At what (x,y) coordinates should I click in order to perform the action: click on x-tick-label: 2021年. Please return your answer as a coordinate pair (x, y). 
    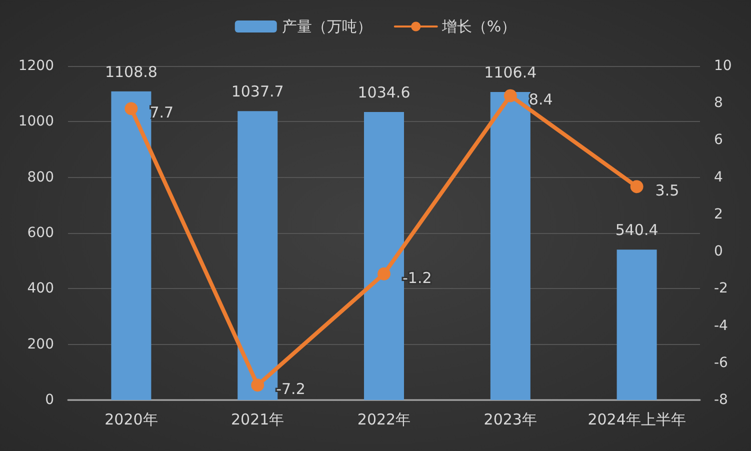
    Looking at the image, I should click on (257, 419).